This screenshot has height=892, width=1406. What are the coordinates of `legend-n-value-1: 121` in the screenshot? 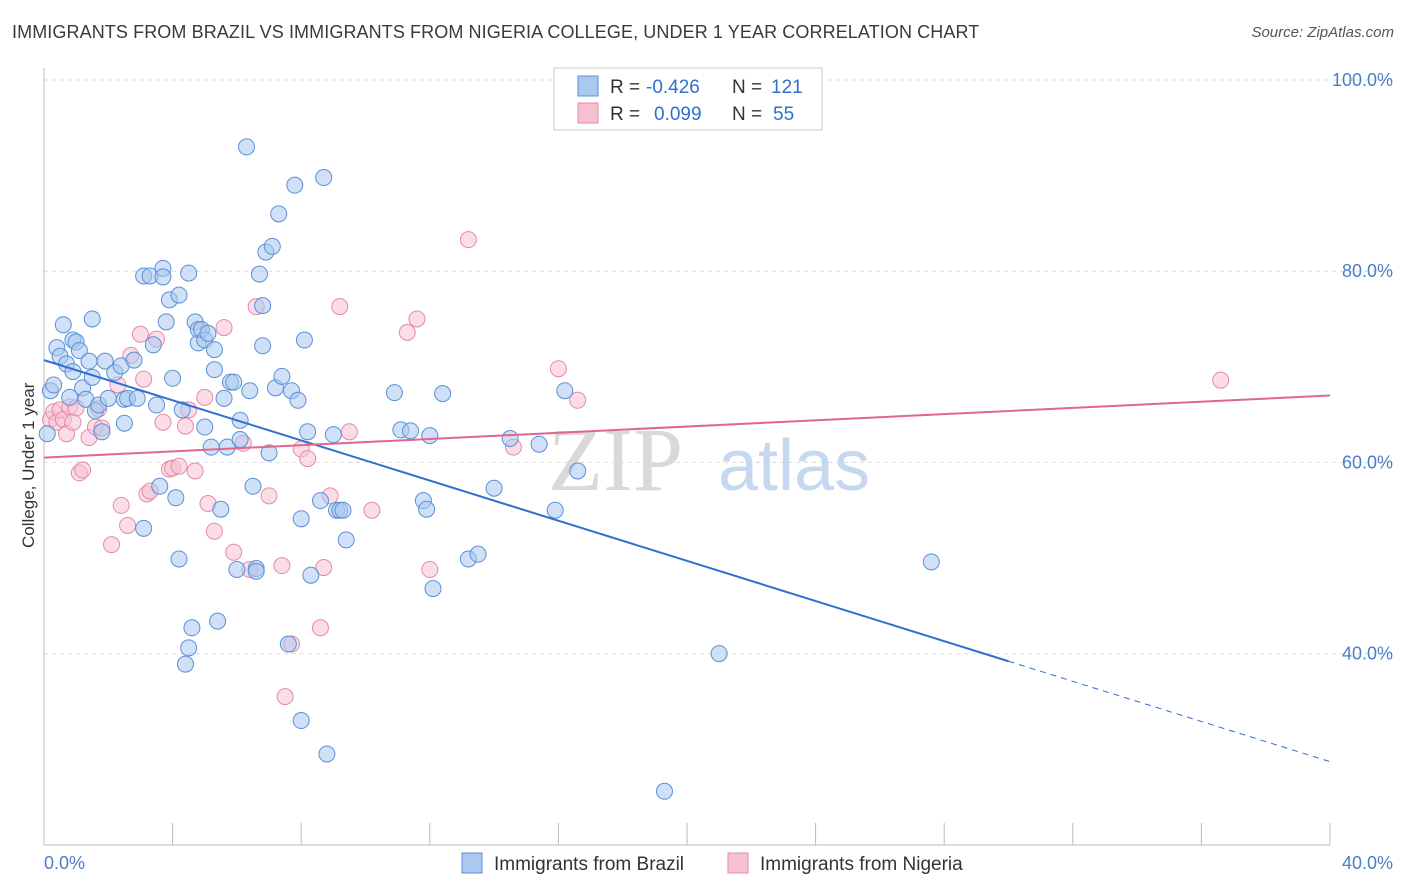 It's located at (787, 87).